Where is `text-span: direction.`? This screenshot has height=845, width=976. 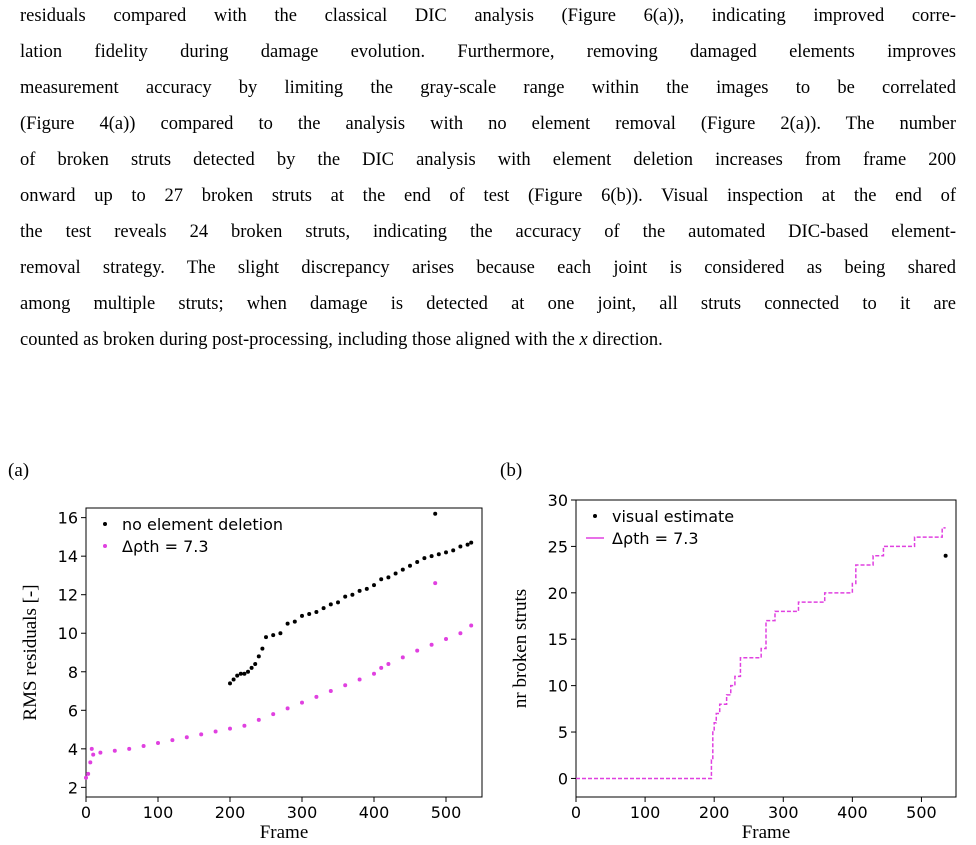 text-span: direction. is located at coordinates (625, 340).